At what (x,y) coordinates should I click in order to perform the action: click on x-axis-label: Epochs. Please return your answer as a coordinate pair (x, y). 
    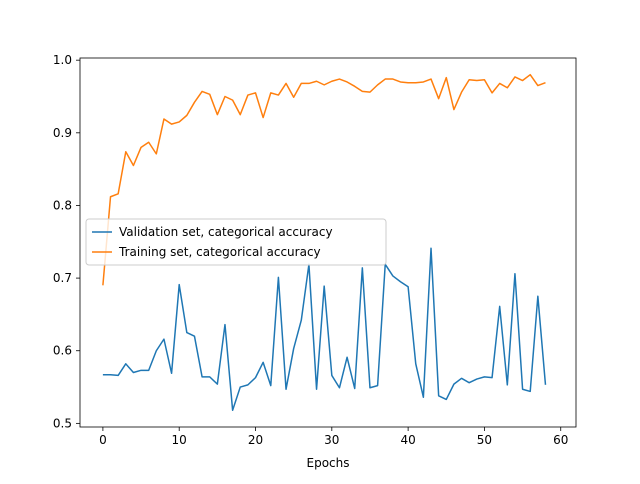
    Looking at the image, I should click on (328, 463).